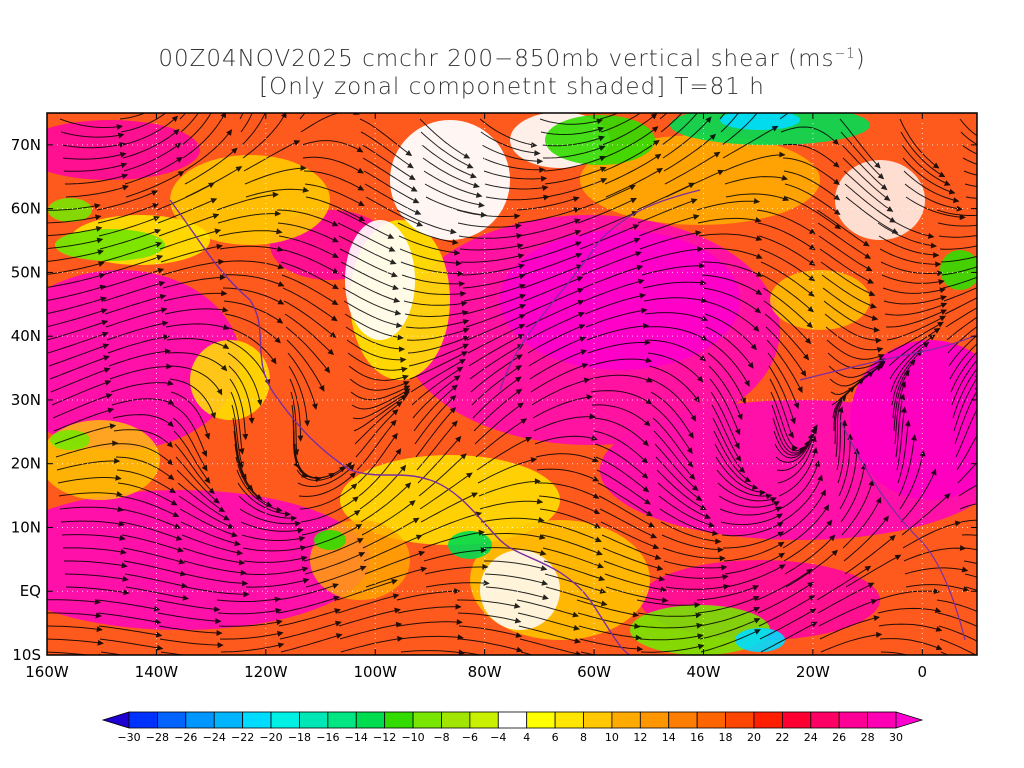 Image resolution: width=1024 pixels, height=768 pixels. What do you see at coordinates (200, 720) in the screenshot?
I see `colorbar-swatch` at bounding box center [200, 720].